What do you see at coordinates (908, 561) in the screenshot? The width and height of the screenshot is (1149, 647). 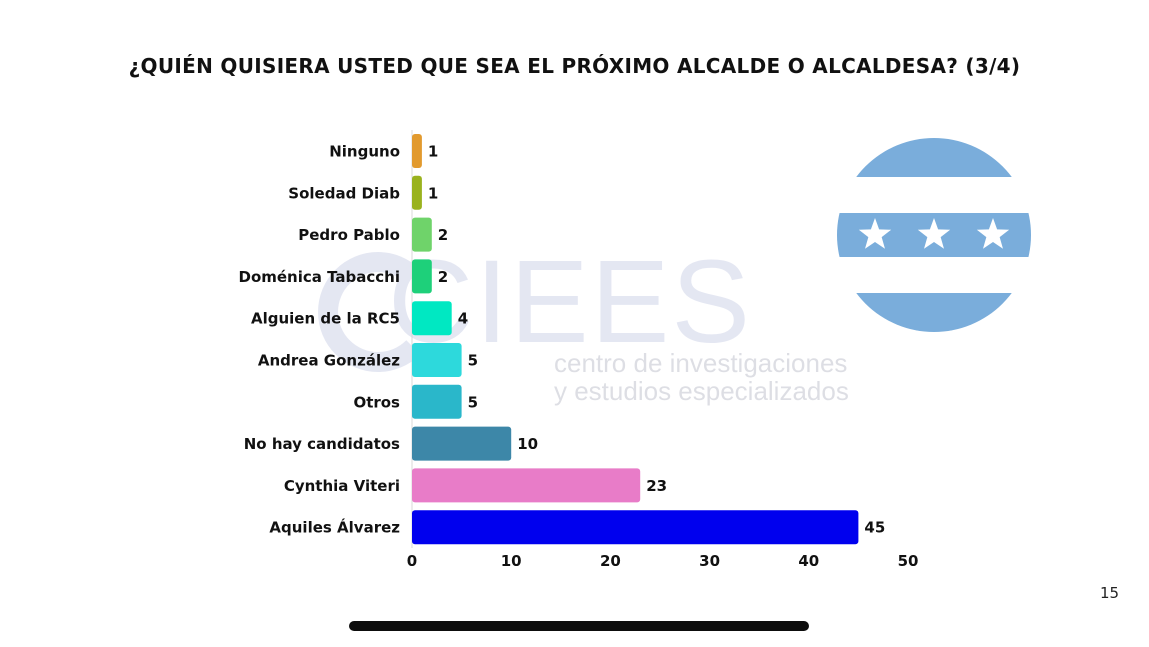 I see `x-tick-label: 50` at bounding box center [908, 561].